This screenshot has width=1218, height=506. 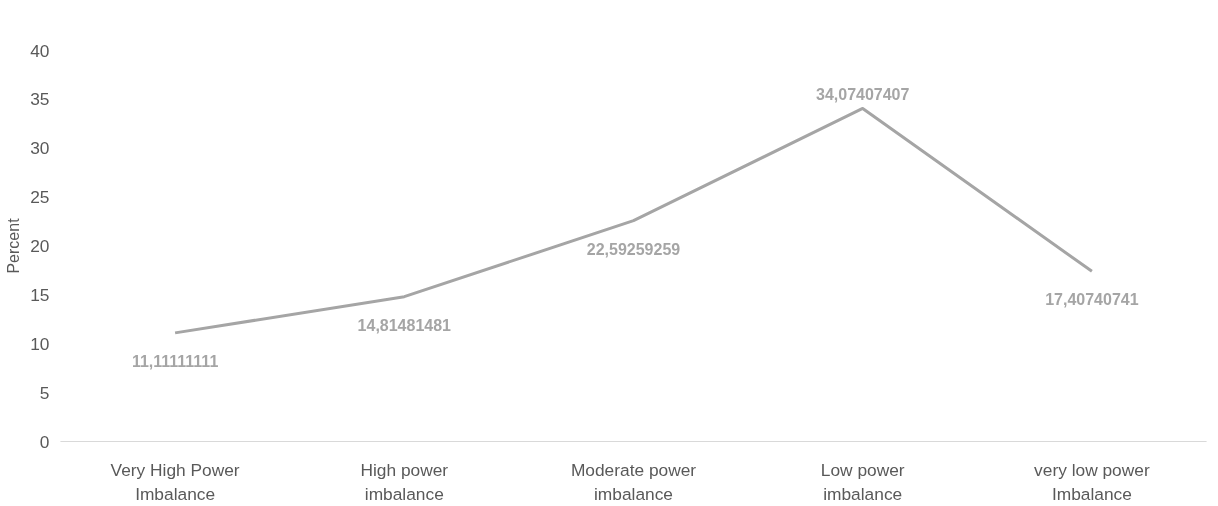 What do you see at coordinates (404, 325) in the screenshot?
I see `data-label: 14,81481481` at bounding box center [404, 325].